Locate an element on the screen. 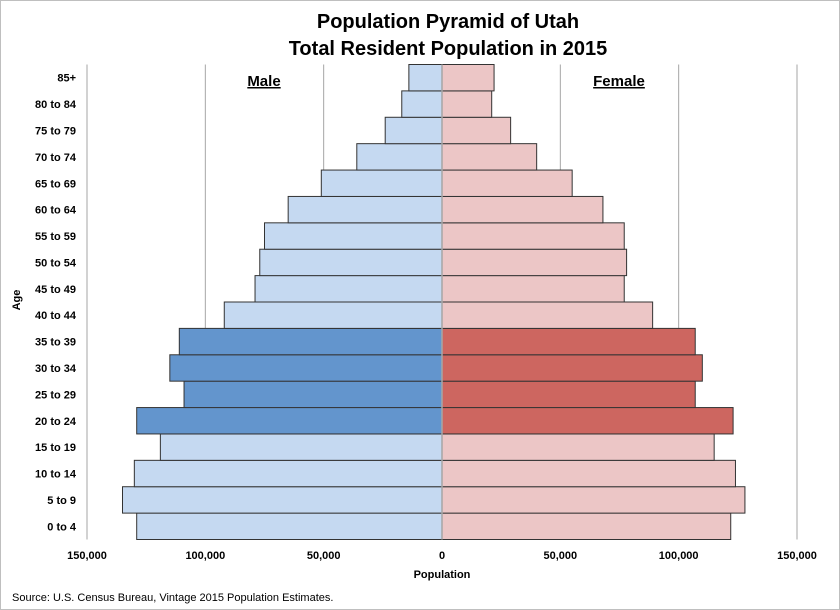  age-label: 75 to 79 is located at coordinates (55, 131).